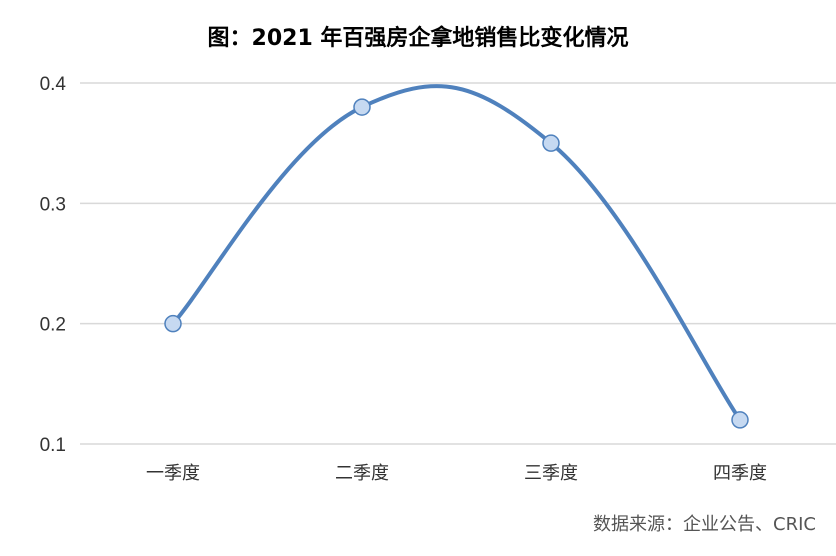 The height and width of the screenshot is (556, 836). I want to click on chart-title: 图：2021 年百强房企拿地销售比变化情况, so click(418, 38).